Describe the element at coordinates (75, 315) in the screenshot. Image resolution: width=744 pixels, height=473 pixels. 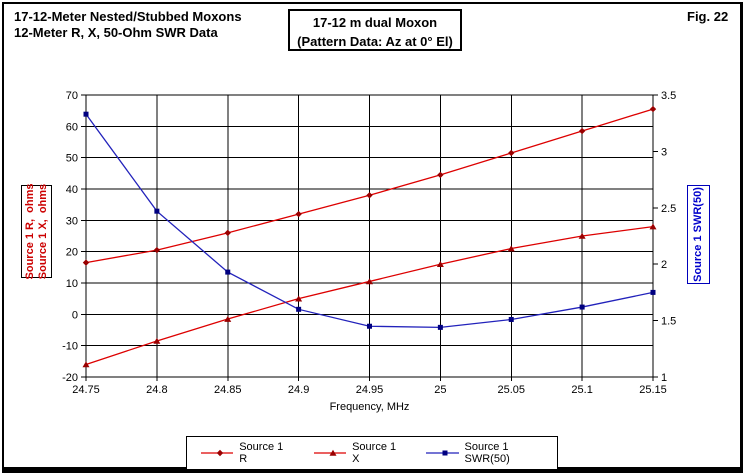
I see `left-axis-tick-label: 0` at that location.